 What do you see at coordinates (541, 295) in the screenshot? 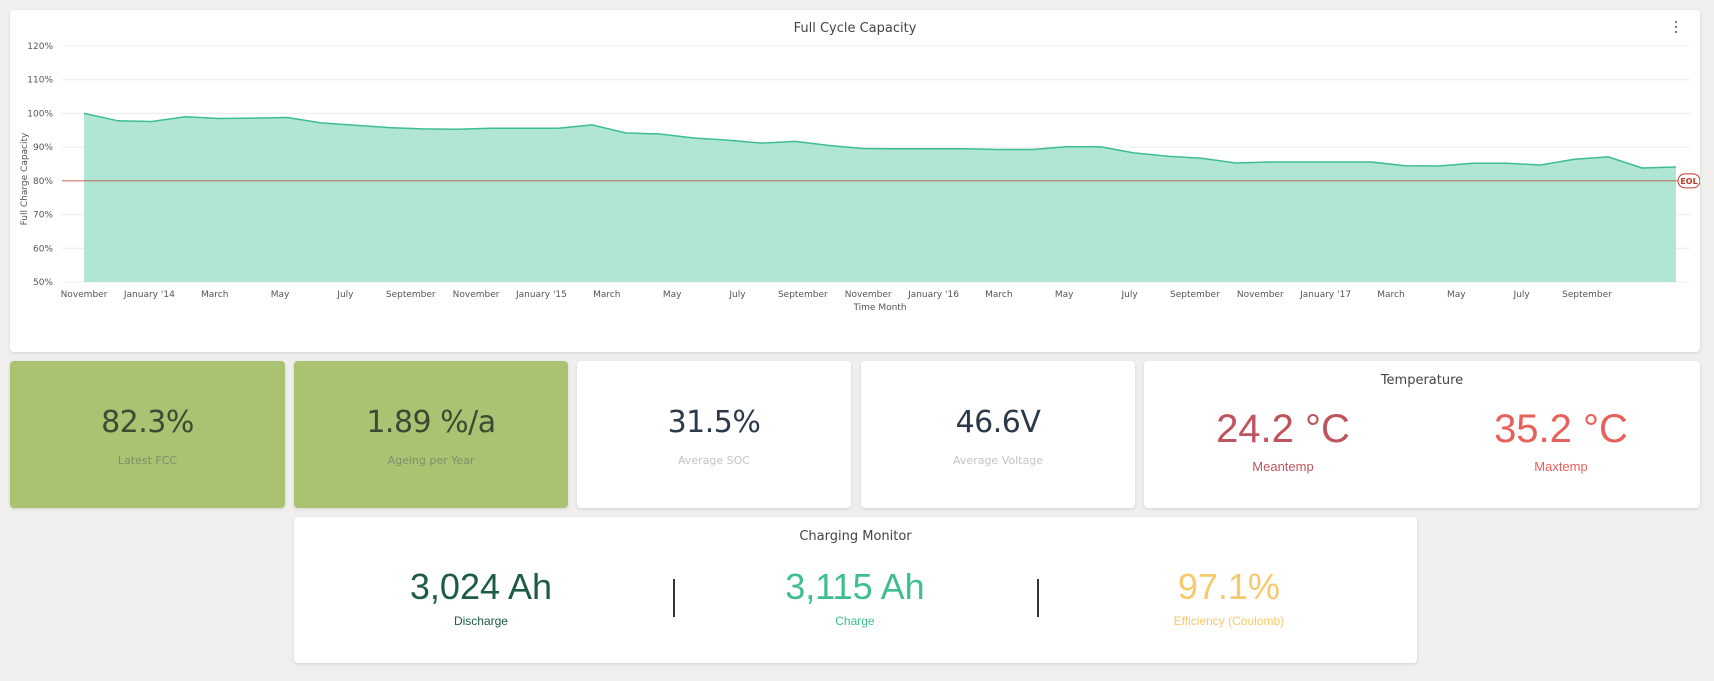
I see `x-tick-label: January '15` at bounding box center [541, 295].